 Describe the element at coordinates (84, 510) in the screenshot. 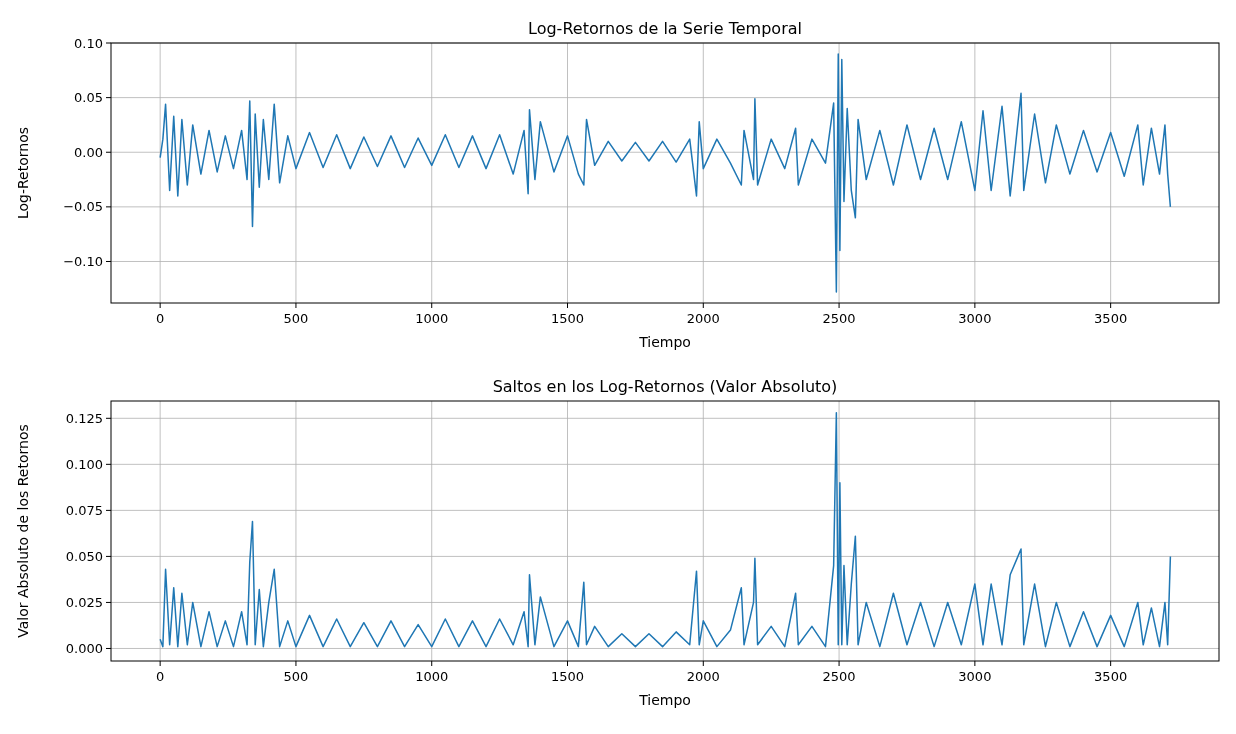

I see `y-tick-label: 0.075` at that location.